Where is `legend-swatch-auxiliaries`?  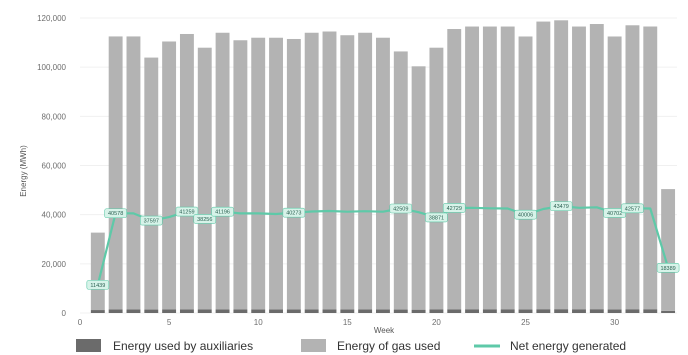 legend-swatch-auxiliaries is located at coordinates (88, 345).